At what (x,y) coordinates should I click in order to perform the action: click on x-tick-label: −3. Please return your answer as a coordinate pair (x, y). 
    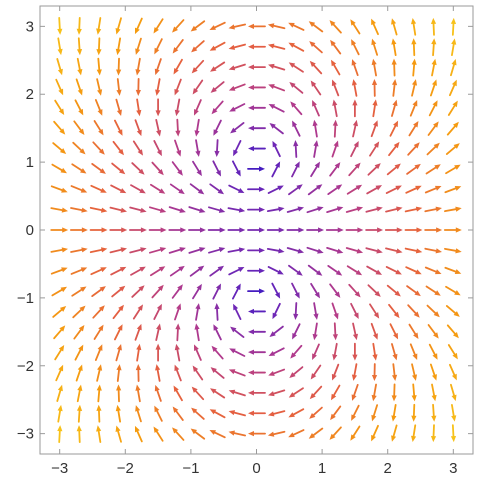
    Looking at the image, I should click on (59, 468).